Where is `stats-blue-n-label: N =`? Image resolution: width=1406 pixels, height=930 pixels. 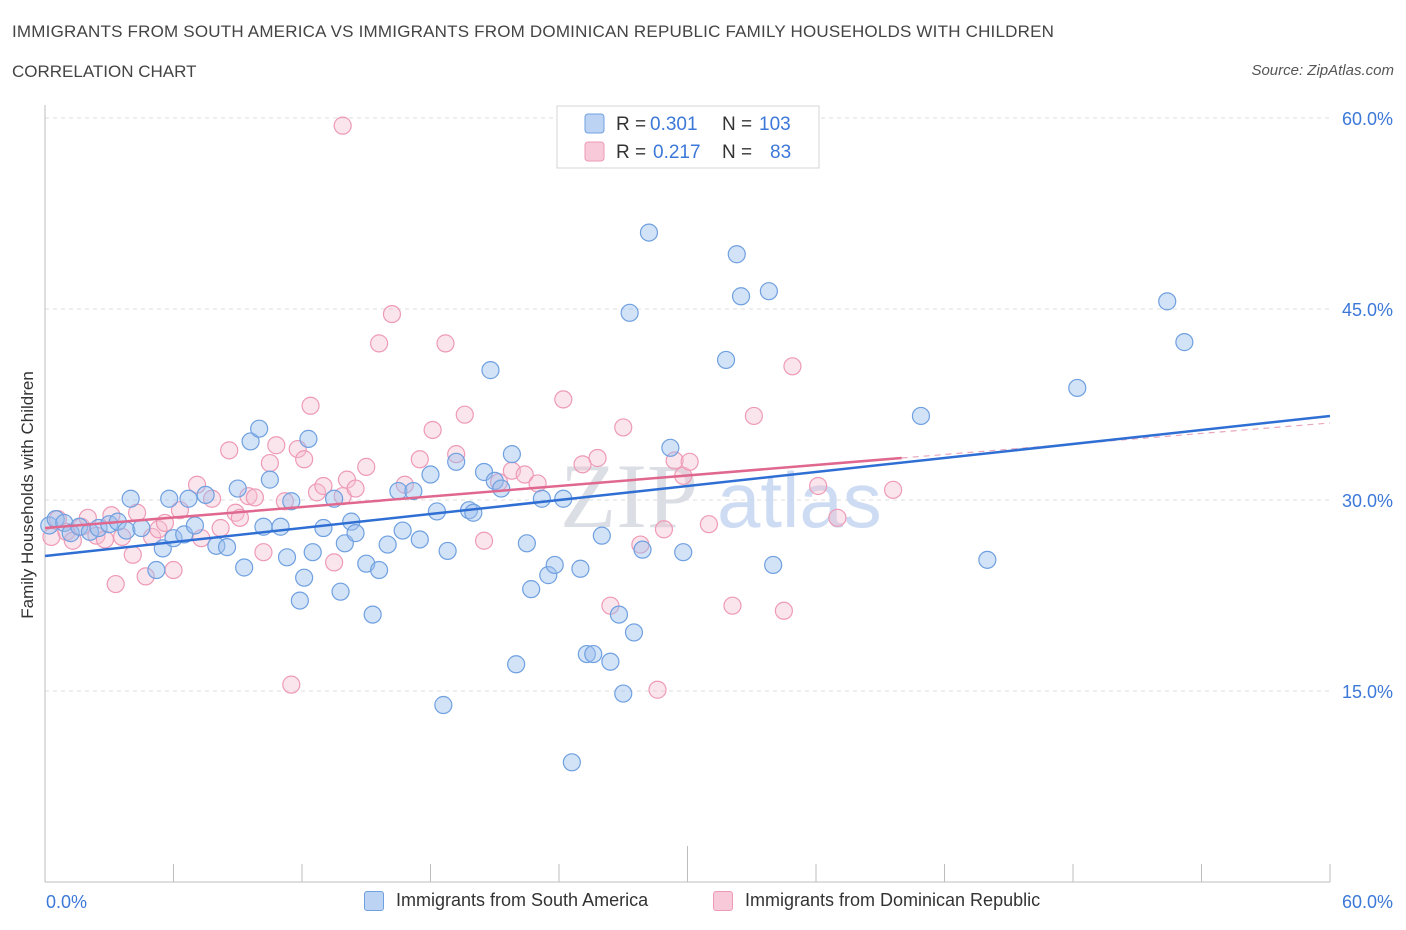 stats-blue-n-label: N = is located at coordinates (737, 124).